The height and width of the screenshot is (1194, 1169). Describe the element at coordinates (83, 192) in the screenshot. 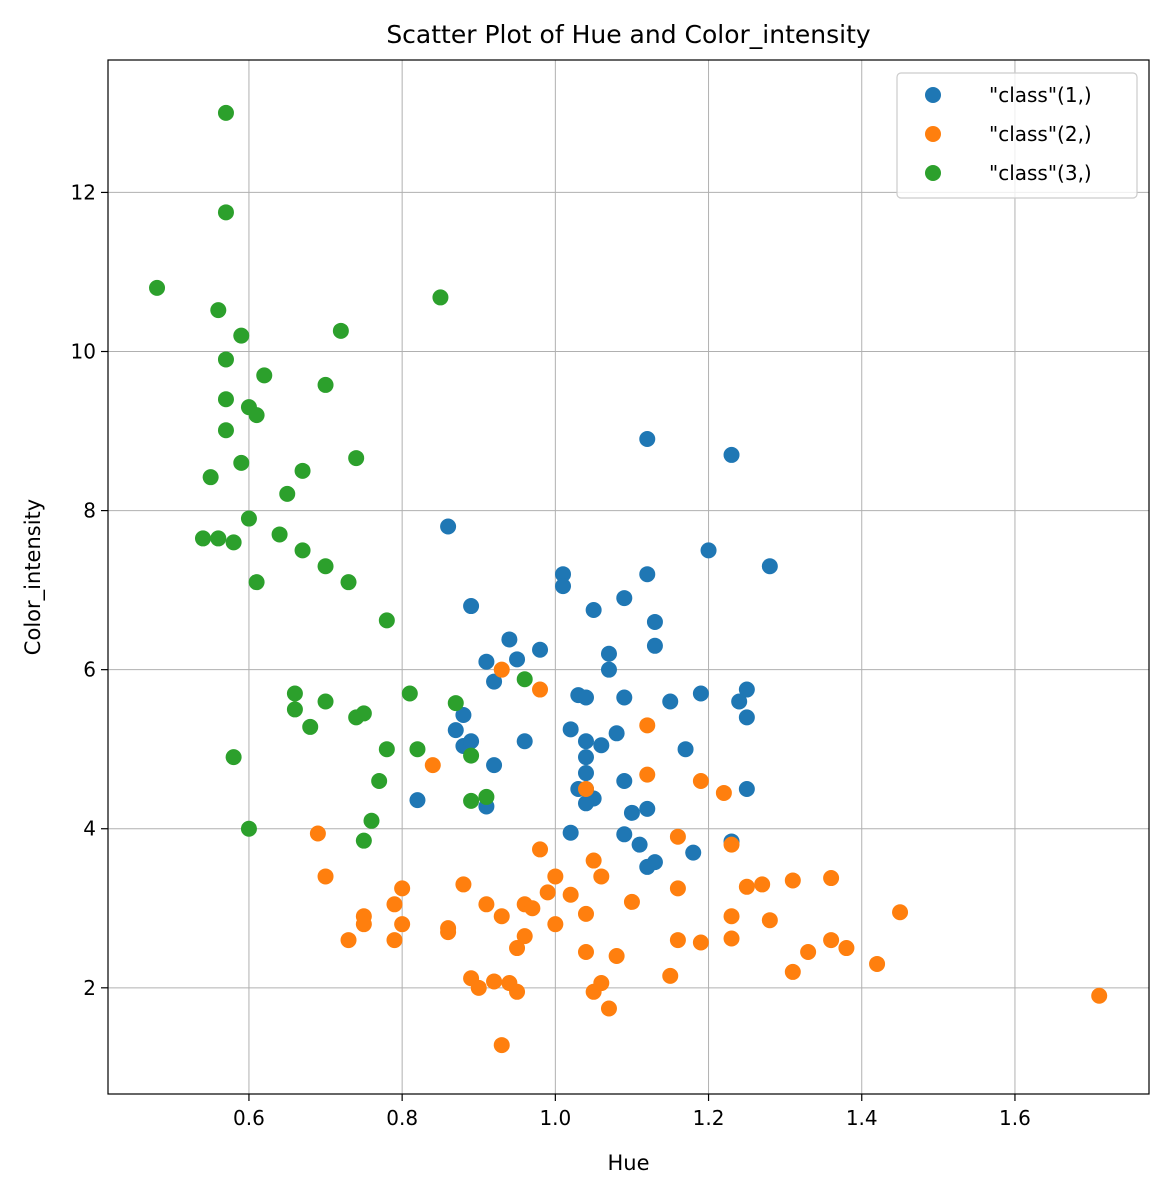

I see `y-tick-label: 12` at that location.